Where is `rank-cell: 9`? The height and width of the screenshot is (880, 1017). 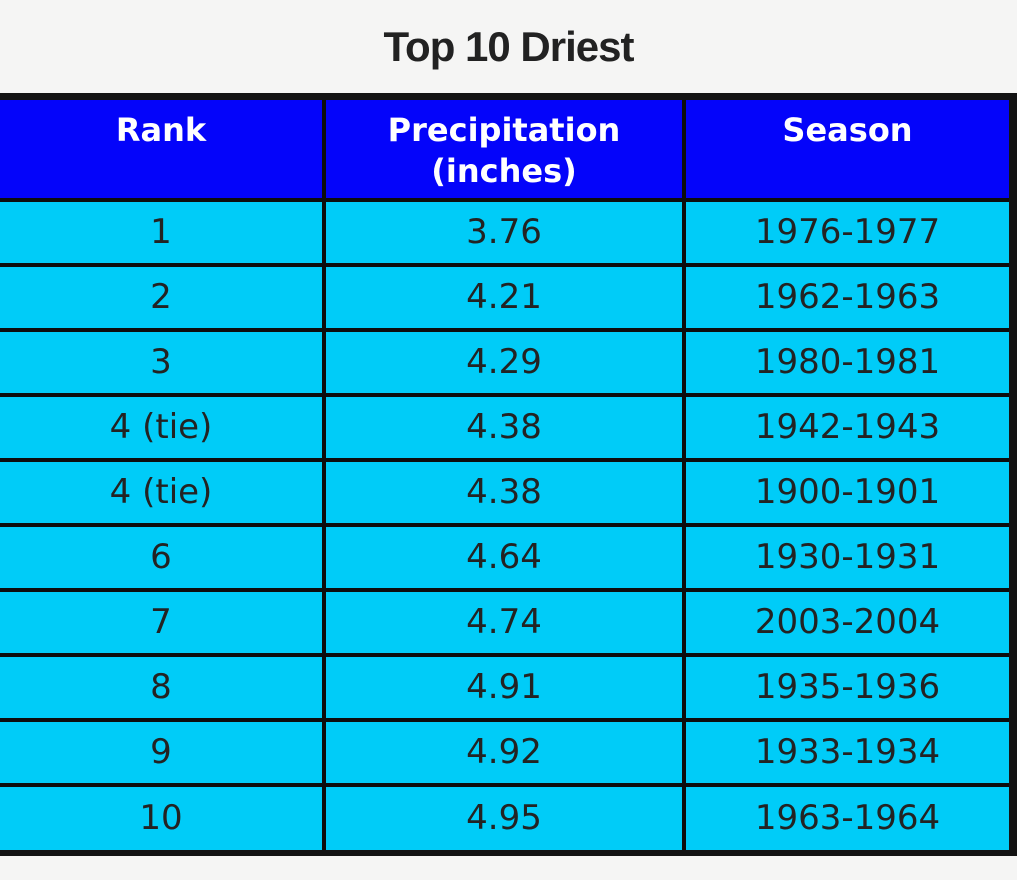 rank-cell: 9 is located at coordinates (163, 752).